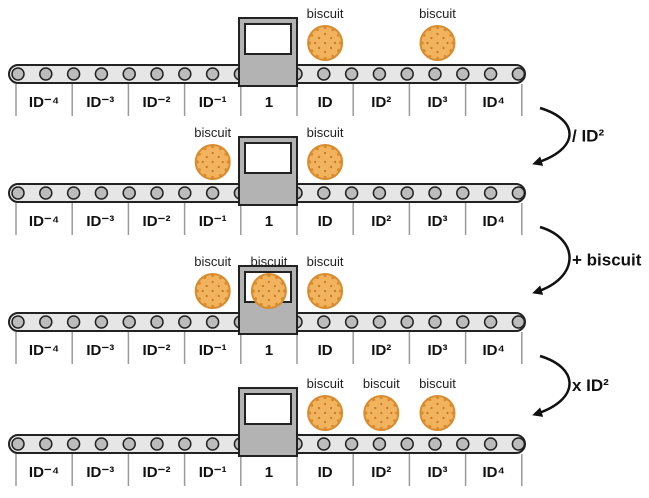  What do you see at coordinates (157, 350) in the screenshot?
I see `slot-label: ID⁻²` at bounding box center [157, 350].